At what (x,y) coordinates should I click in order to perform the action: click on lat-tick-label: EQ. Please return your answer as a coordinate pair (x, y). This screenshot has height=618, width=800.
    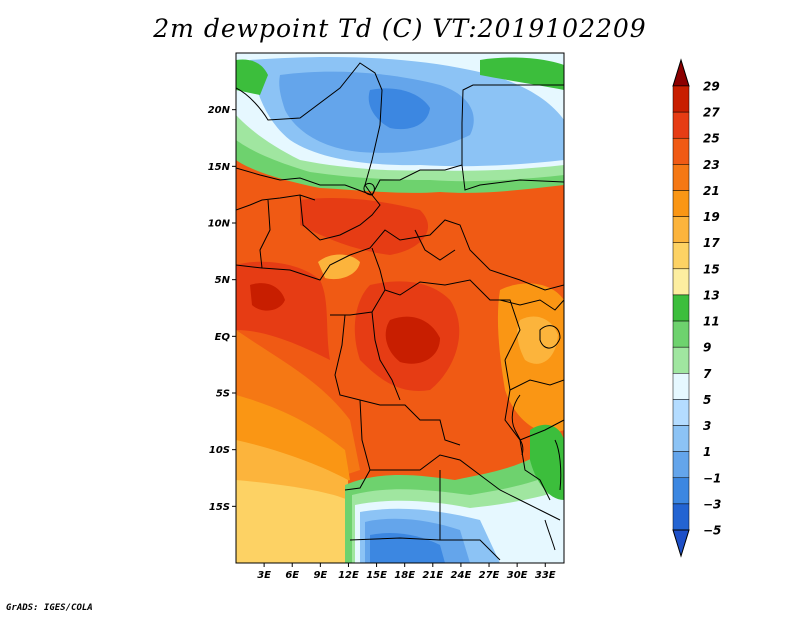
    Looking at the image, I should click on (223, 337).